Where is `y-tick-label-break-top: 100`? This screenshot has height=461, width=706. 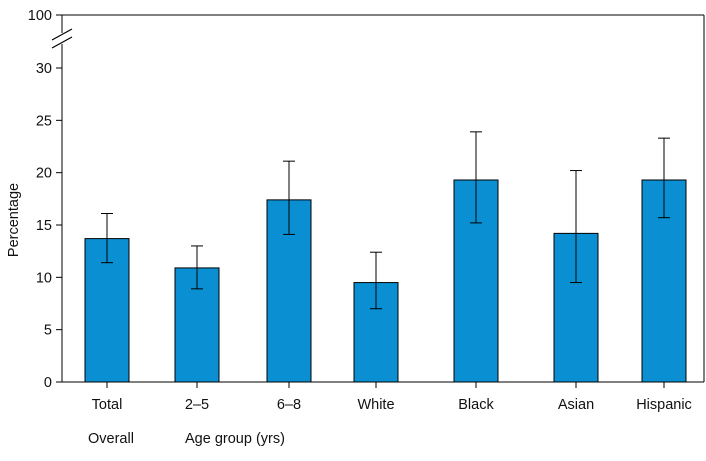 y-tick-label-break-top: 100 is located at coordinates (40, 16).